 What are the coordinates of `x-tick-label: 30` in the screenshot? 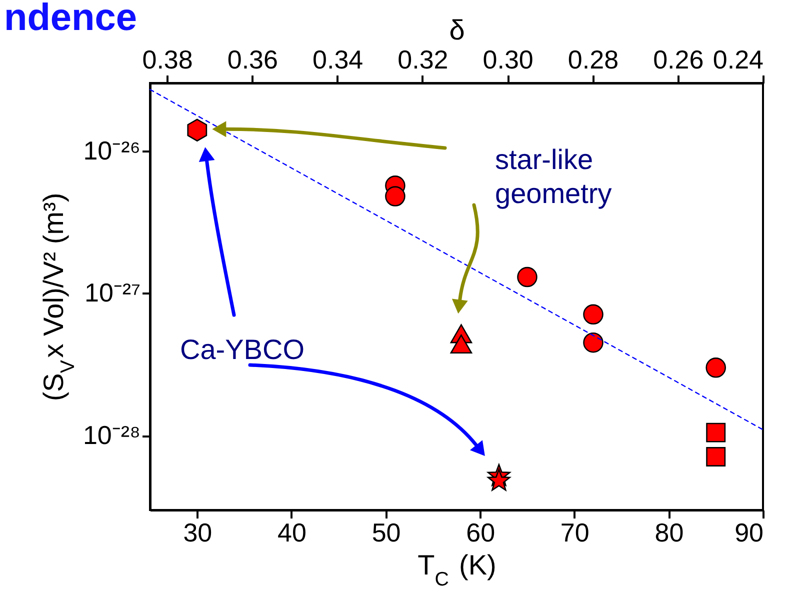 It's located at (197, 533).